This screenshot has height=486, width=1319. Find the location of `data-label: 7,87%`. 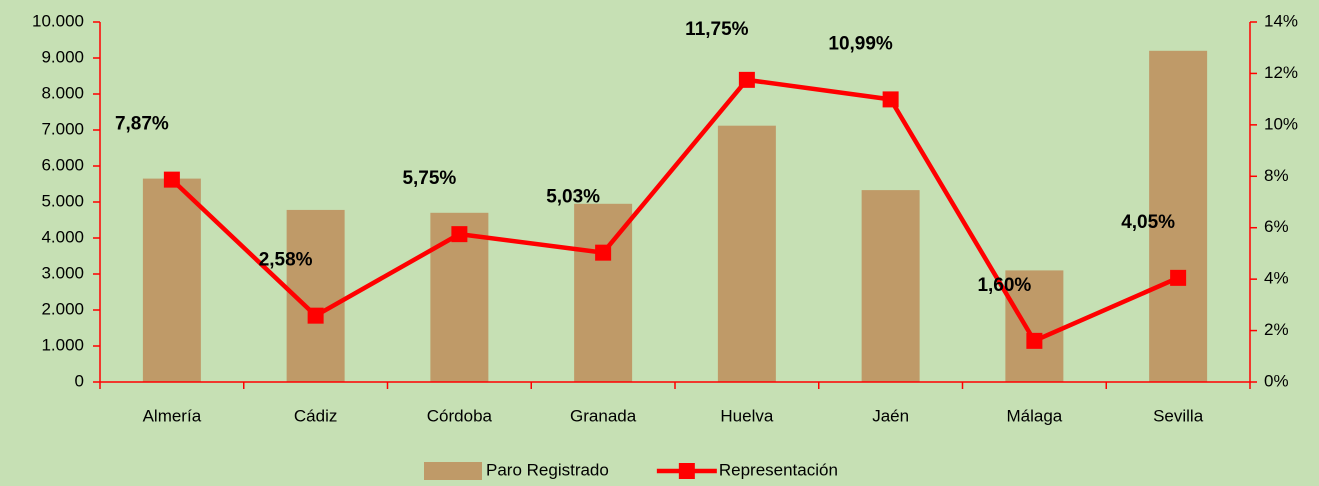

data-label: 7,87% is located at coordinates (142, 124).